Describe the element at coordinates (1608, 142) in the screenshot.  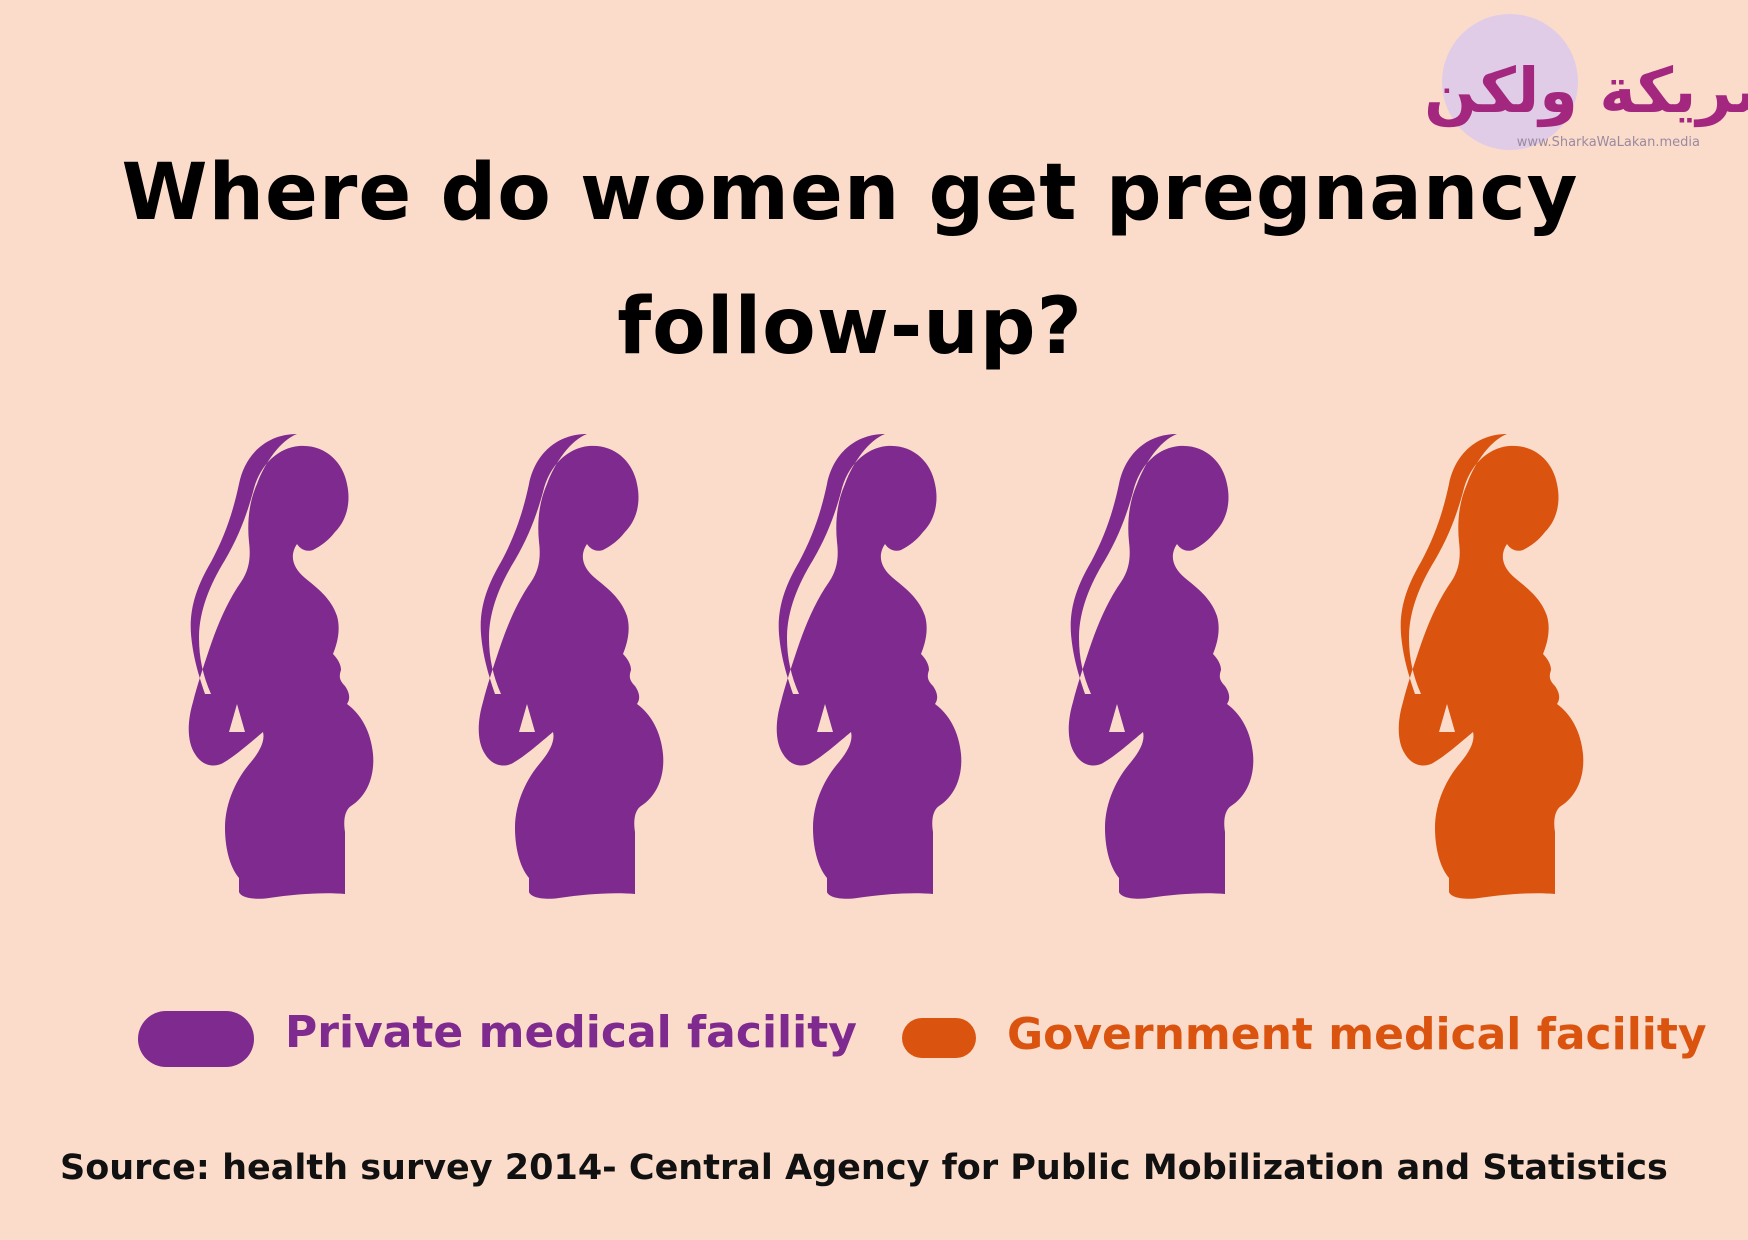
I see `logo-url-text: www.SharkaWaLakan.media` at that location.